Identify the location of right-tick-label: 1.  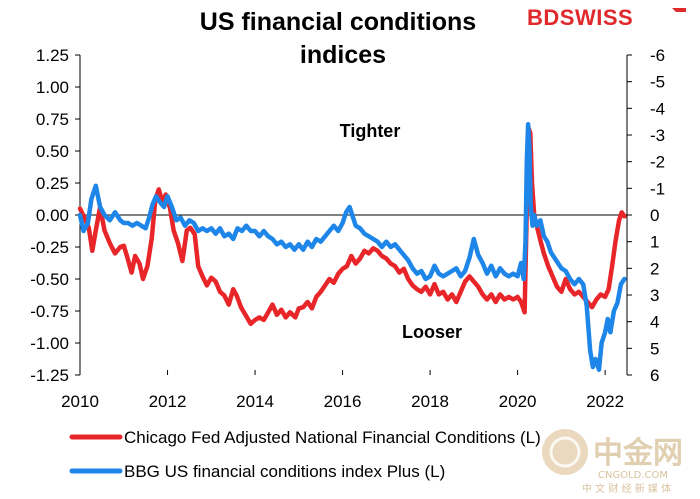
(654, 242).